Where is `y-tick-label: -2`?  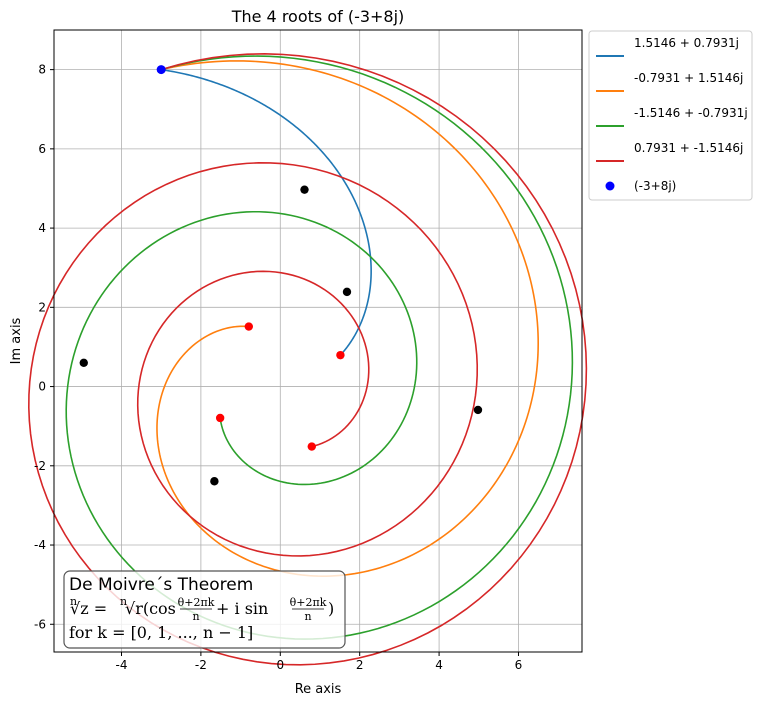
y-tick-label: -2 is located at coordinates (40, 466).